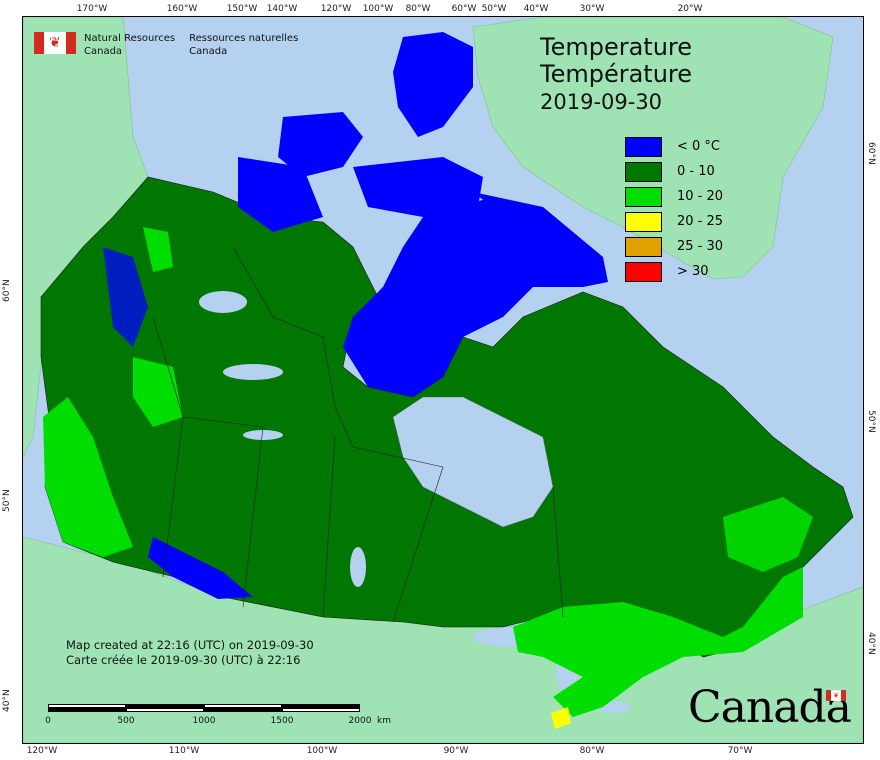 The height and width of the screenshot is (760, 880). What do you see at coordinates (130, 38) in the screenshot?
I see `org-name-en-line1: Natural Resources` at bounding box center [130, 38].